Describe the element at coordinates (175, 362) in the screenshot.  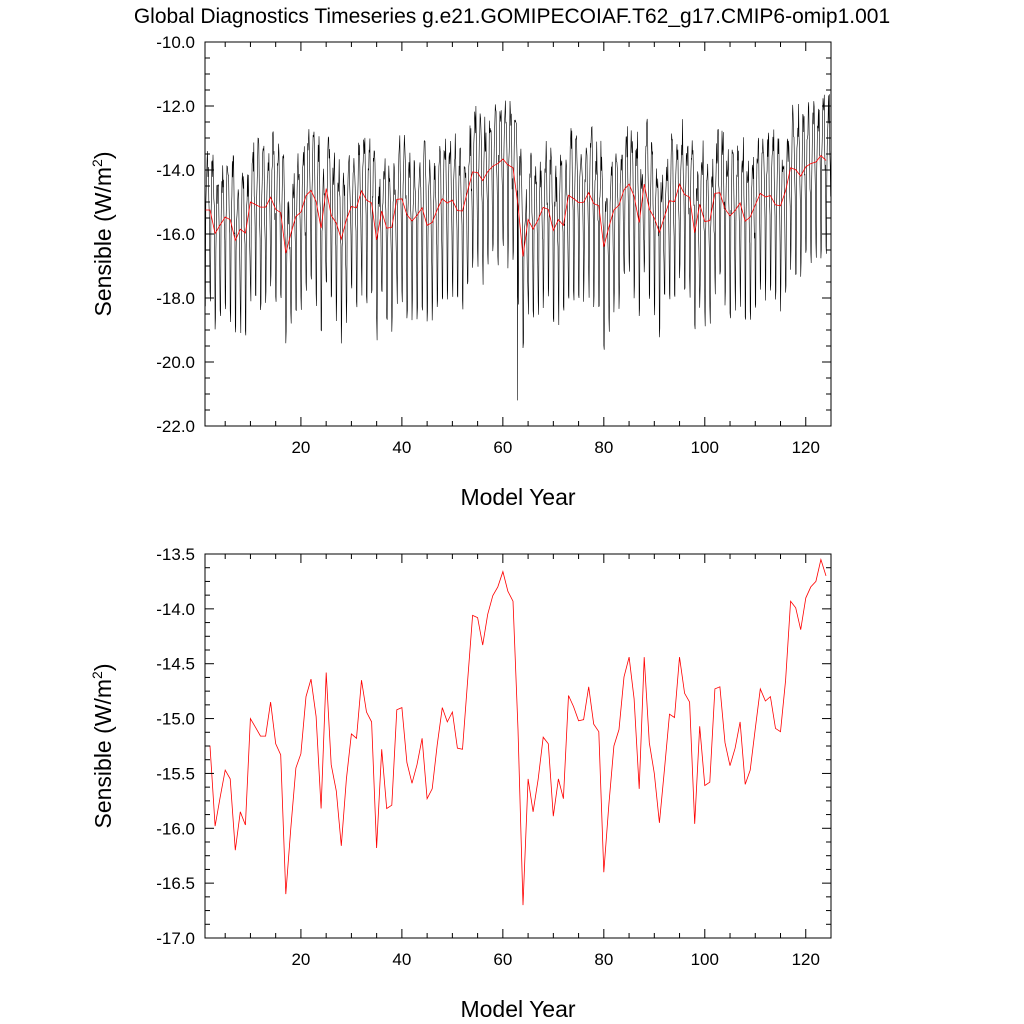
I see `y-tick-label: -20.0` at that location.